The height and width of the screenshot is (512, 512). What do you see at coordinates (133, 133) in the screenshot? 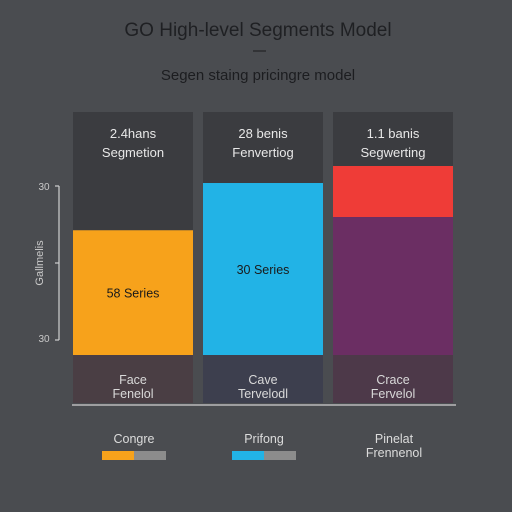
I see `column-header-line-1: 2.4hans` at bounding box center [133, 133].